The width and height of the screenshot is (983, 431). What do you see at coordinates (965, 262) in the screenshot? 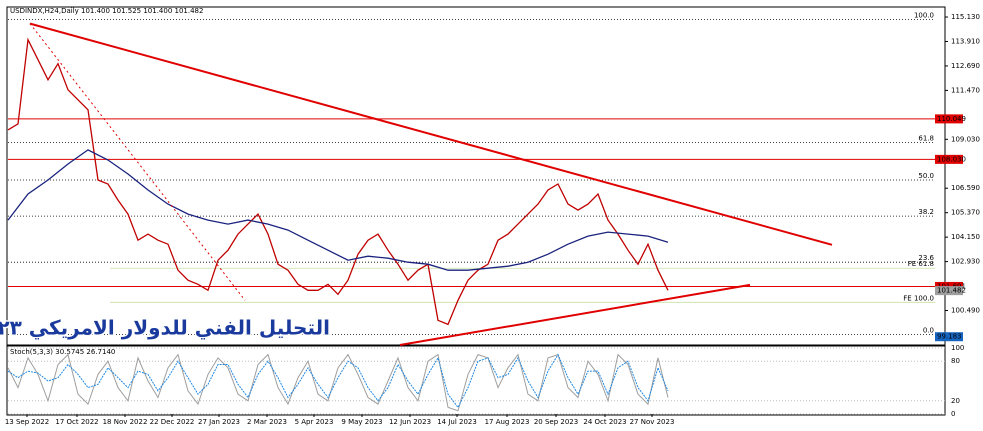
I see `y-tick-label: 102.930` at bounding box center [965, 262].